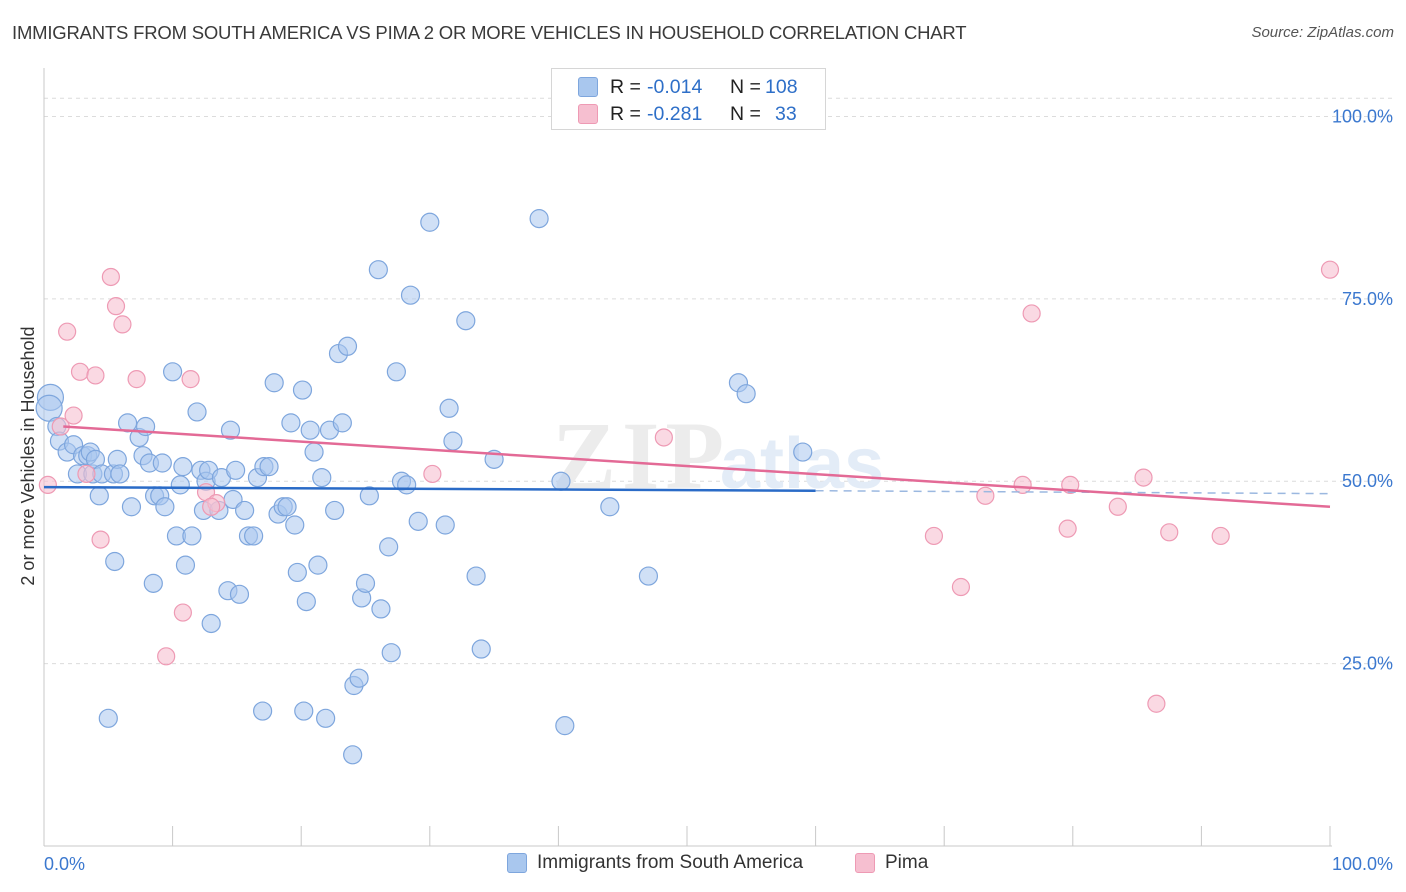 The image size is (1406, 892). Describe the element at coordinates (655, 863) in the screenshot. I see `legend-item-immigrants: Immigrants from South America` at that location.